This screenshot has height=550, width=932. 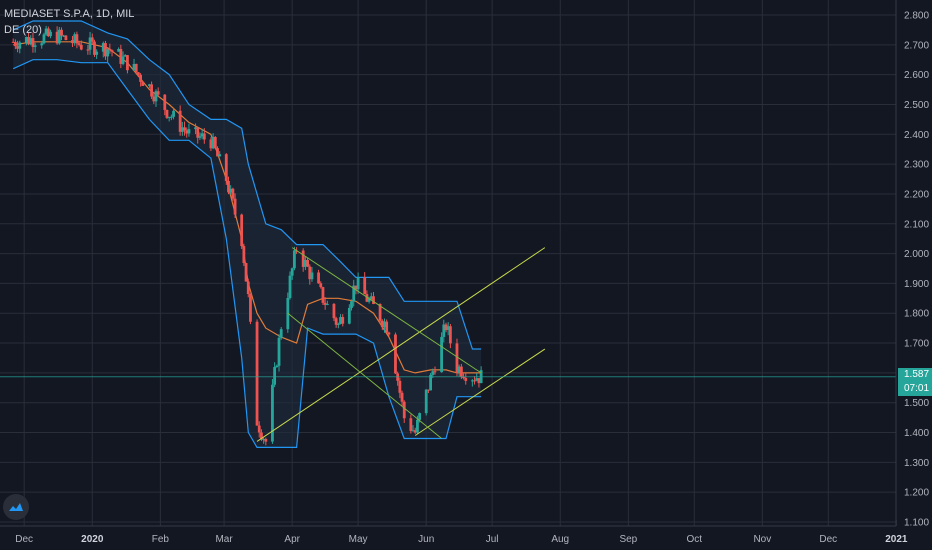 I want to click on trendlines-group, so click(x=401, y=344).